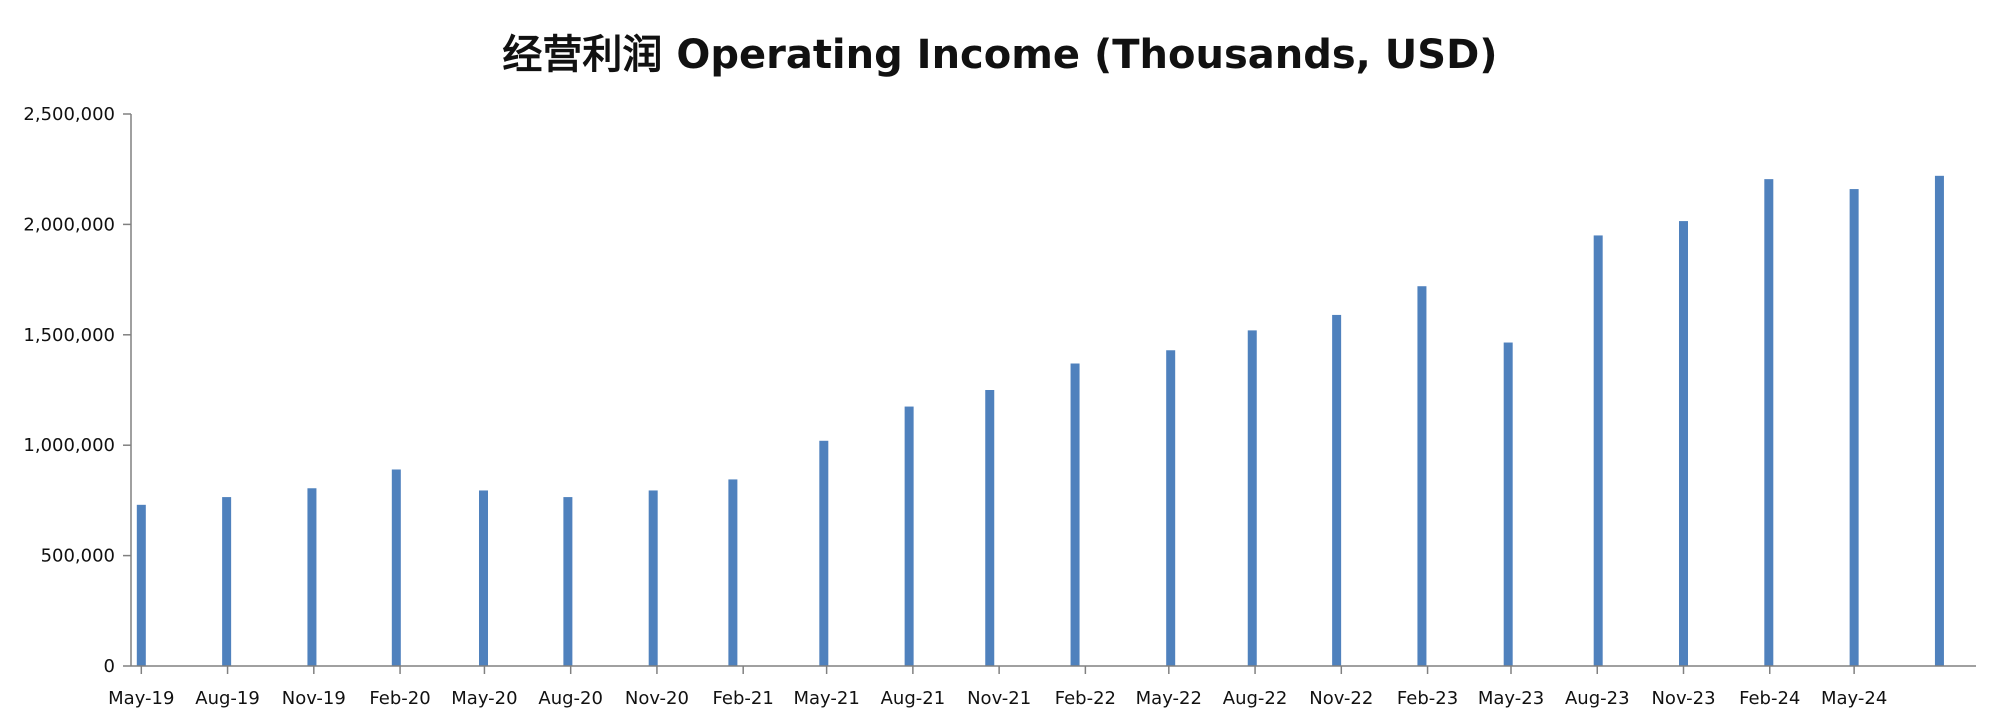 This screenshot has height=723, width=2000. Describe the element at coordinates (1341, 698) in the screenshot. I see `x-tick-label: Nov-22` at that location.